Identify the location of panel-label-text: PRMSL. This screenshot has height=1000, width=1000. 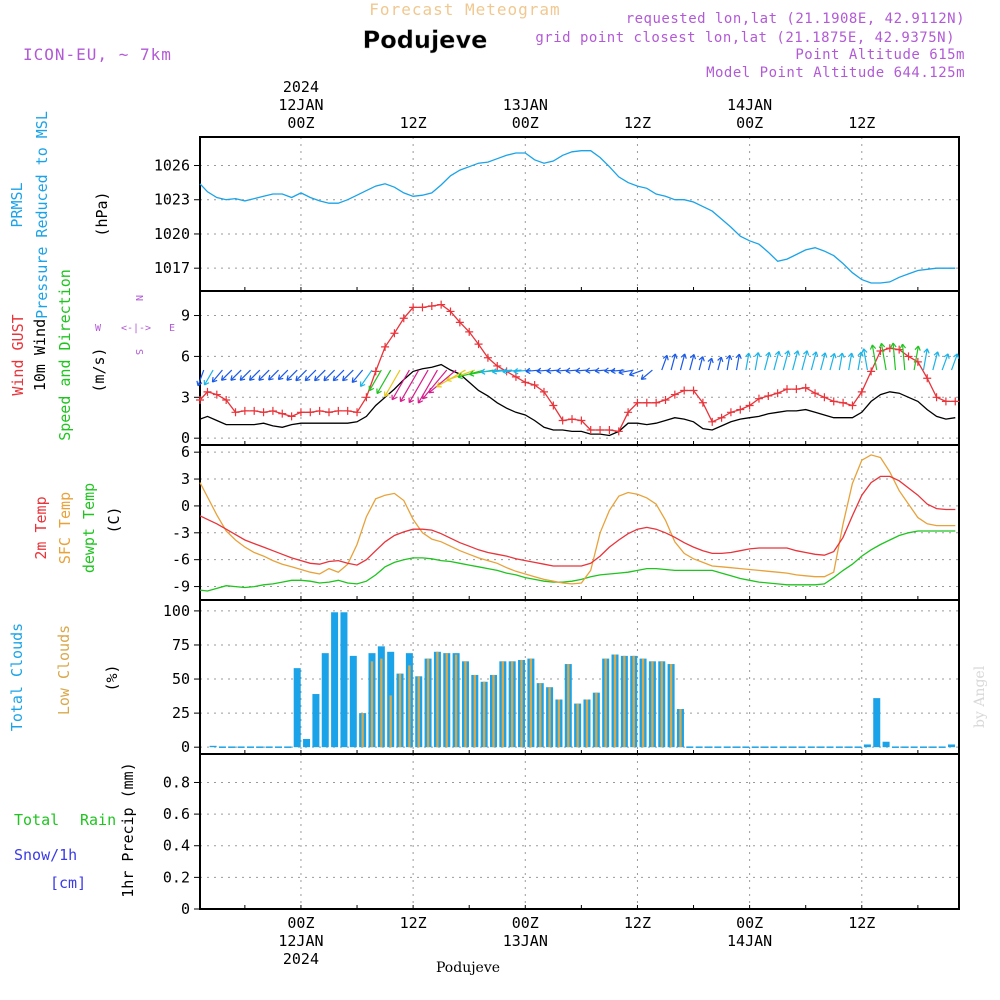
(17, 204).